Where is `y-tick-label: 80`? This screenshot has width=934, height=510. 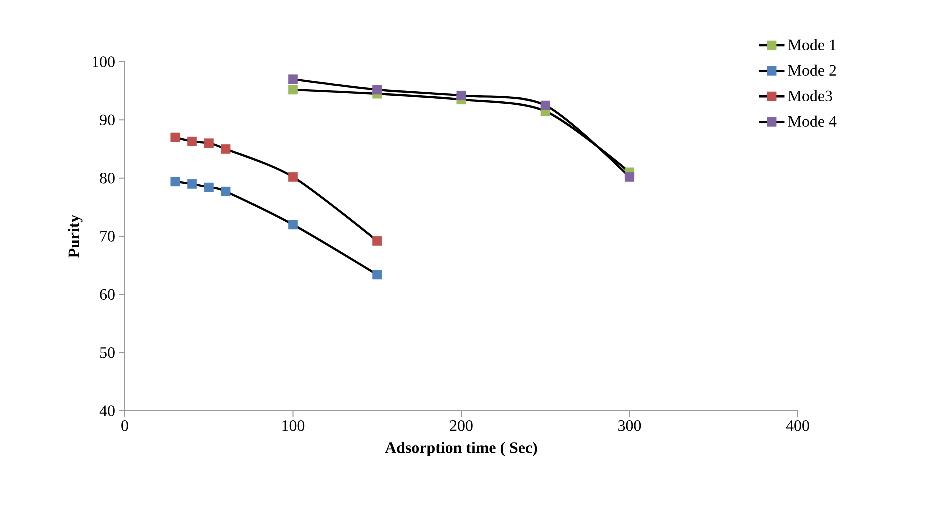
y-tick-label: 80 is located at coordinates (107, 178).